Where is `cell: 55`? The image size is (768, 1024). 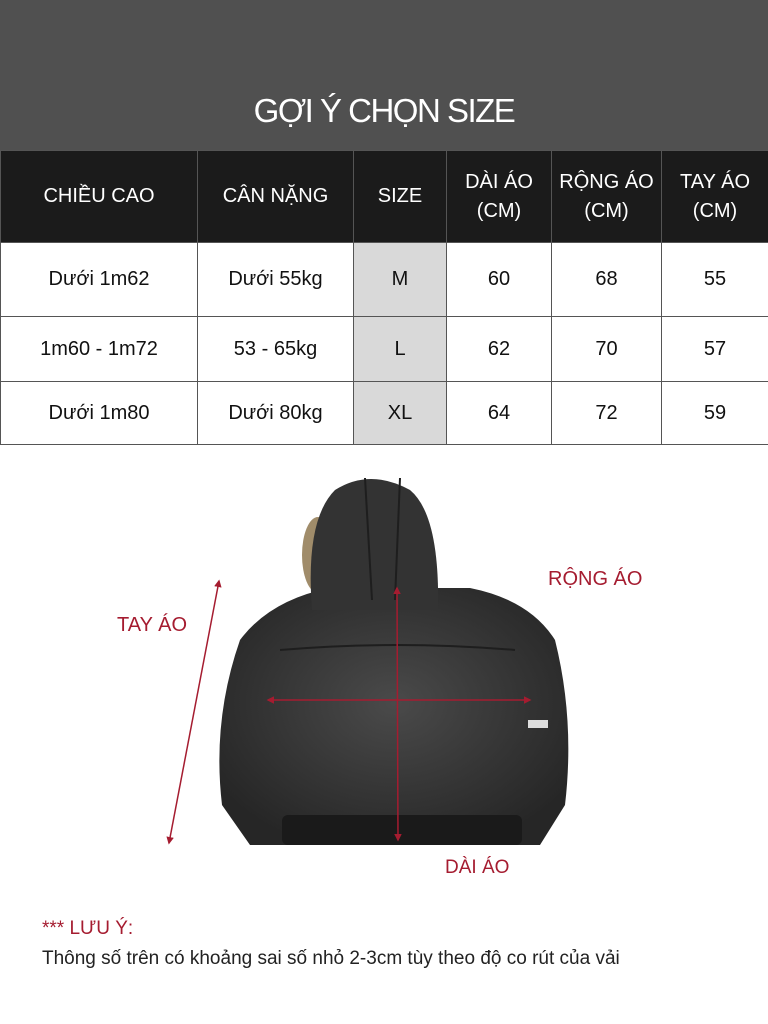
cell: 55 is located at coordinates (714, 279).